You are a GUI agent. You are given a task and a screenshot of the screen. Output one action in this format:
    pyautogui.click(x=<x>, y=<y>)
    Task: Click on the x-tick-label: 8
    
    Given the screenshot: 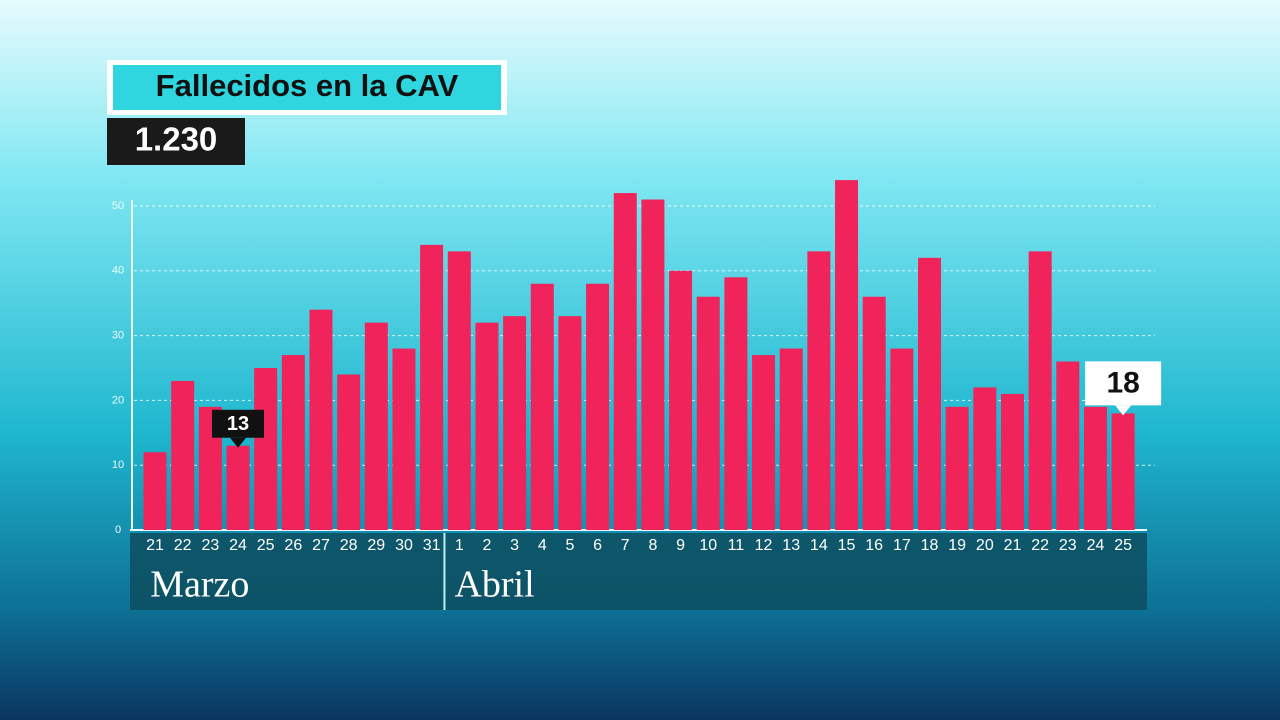 What is the action you would take?
    pyautogui.click(x=652, y=545)
    